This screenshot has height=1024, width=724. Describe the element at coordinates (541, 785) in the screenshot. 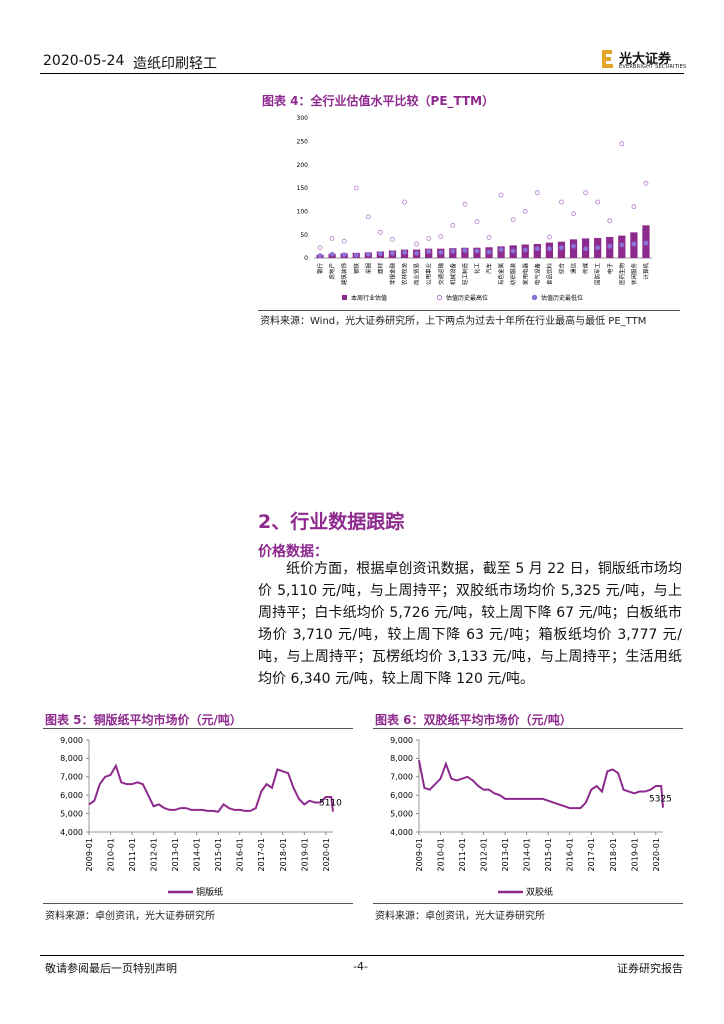

I see `line` at that location.